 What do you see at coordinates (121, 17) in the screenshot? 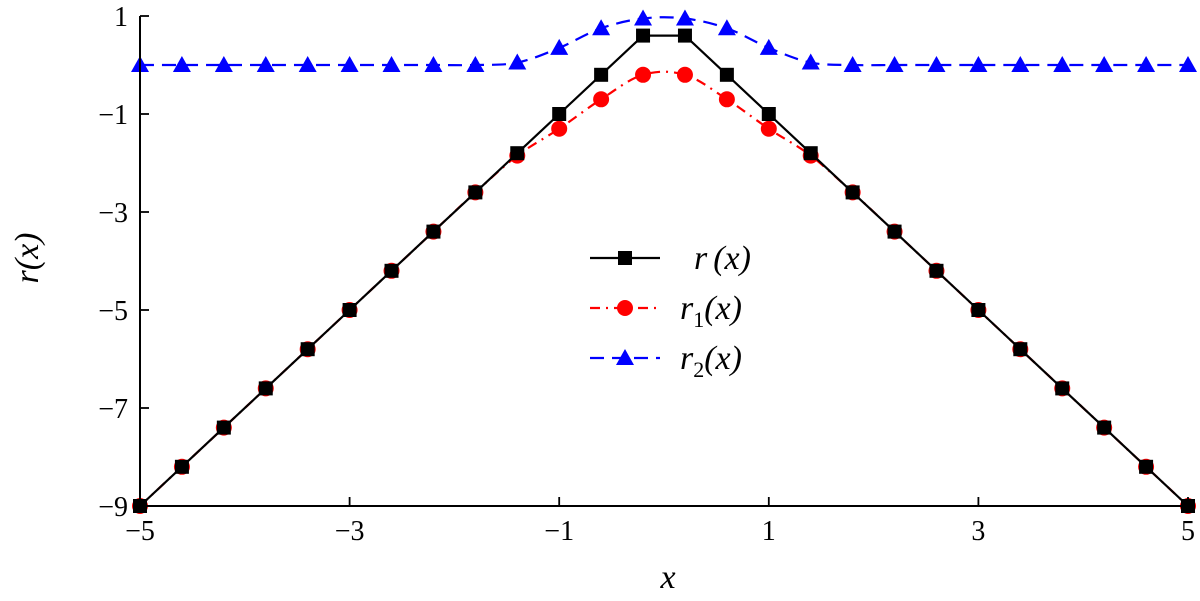
I see `y-tick-label: 1` at bounding box center [121, 17].